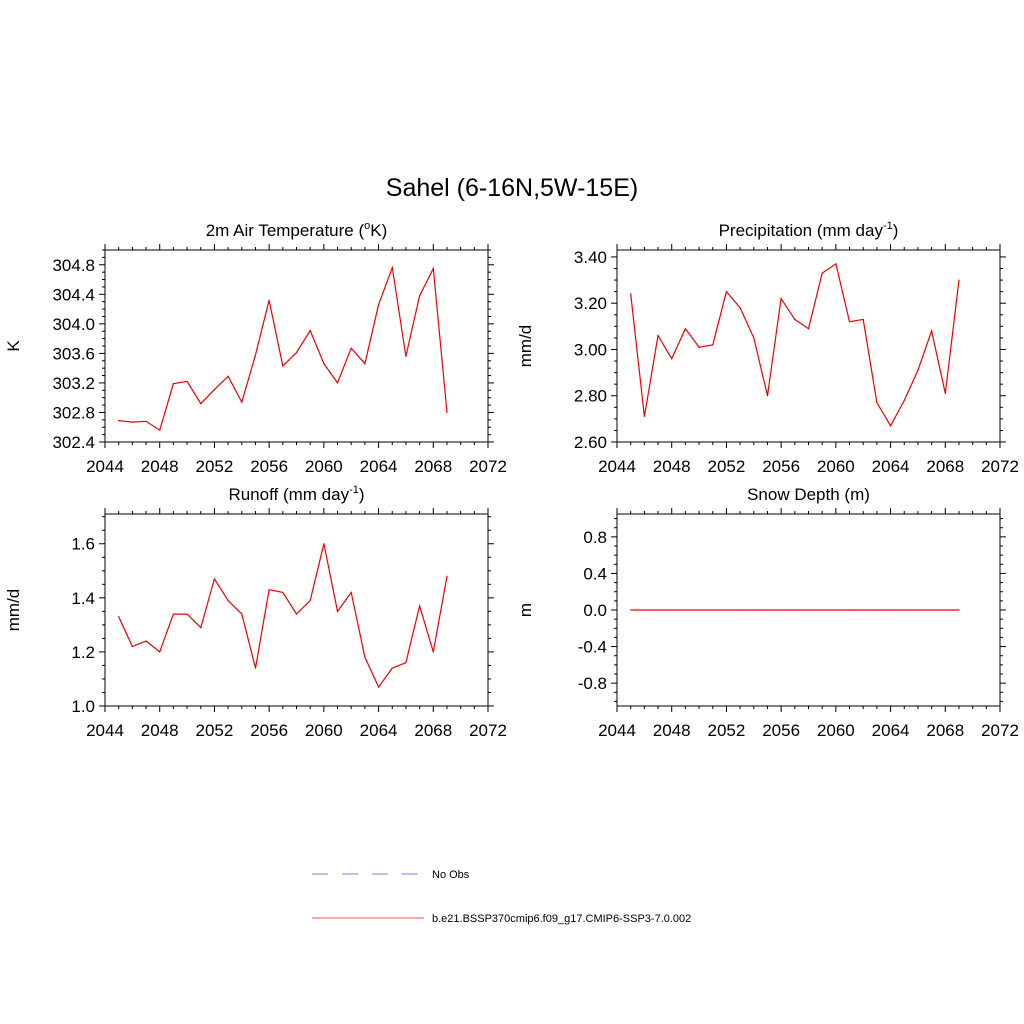  Describe the element at coordinates (525, 610) in the screenshot. I see `snow-depth-y-axis-label: m` at that location.